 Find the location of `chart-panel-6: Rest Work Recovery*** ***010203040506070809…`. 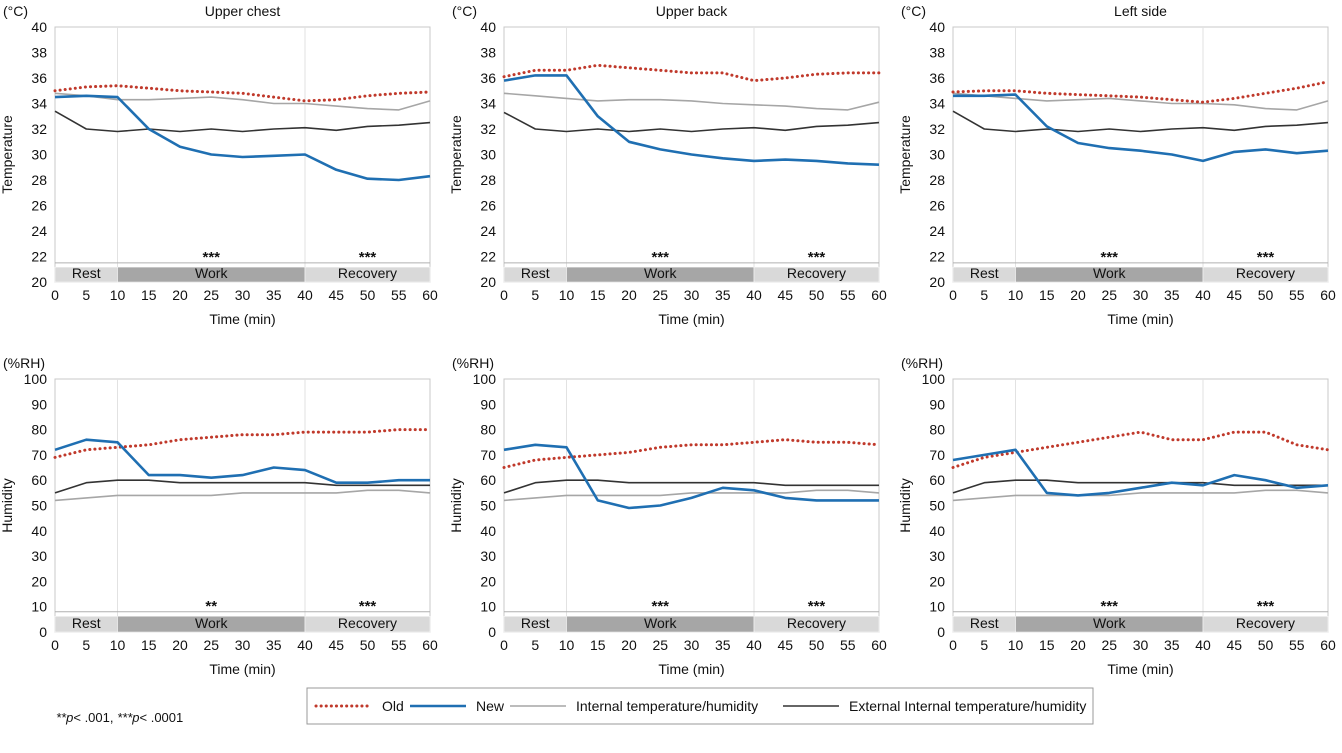

chart-panel-6: Rest Work Recovery*** ***010203040506070809… is located at coordinates (1116, 516).